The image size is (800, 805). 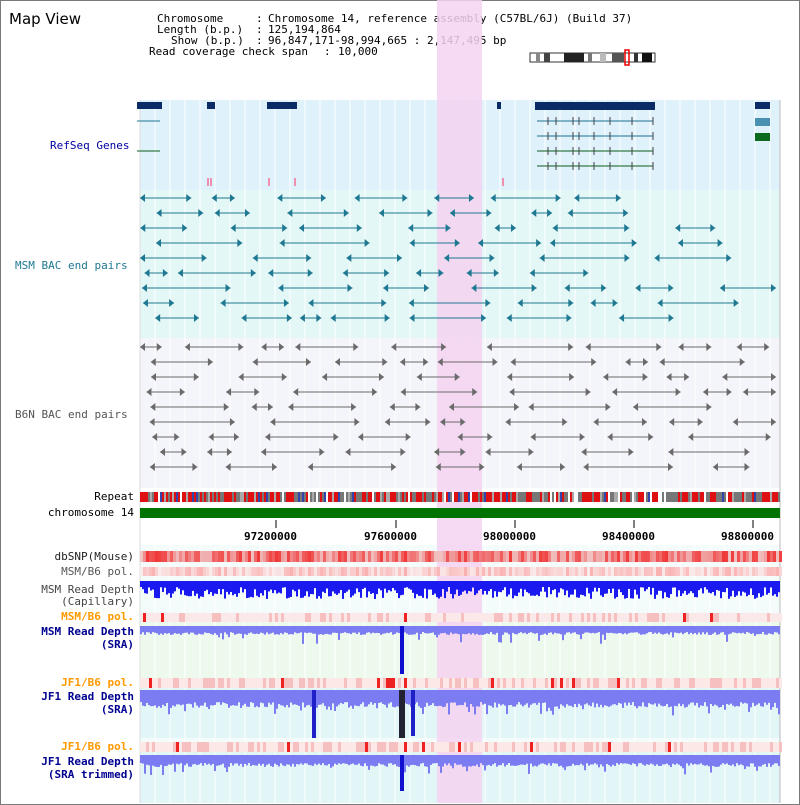 What do you see at coordinates (71, 265) in the screenshot?
I see `msm-bac-label: MSM BAC end pairs` at bounding box center [71, 265].